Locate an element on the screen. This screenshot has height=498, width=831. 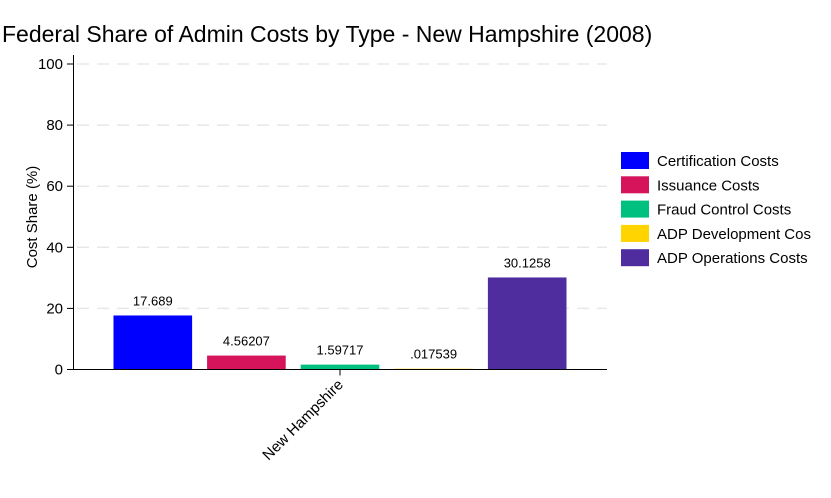
y-tick-label: 0 is located at coordinates (59, 370).